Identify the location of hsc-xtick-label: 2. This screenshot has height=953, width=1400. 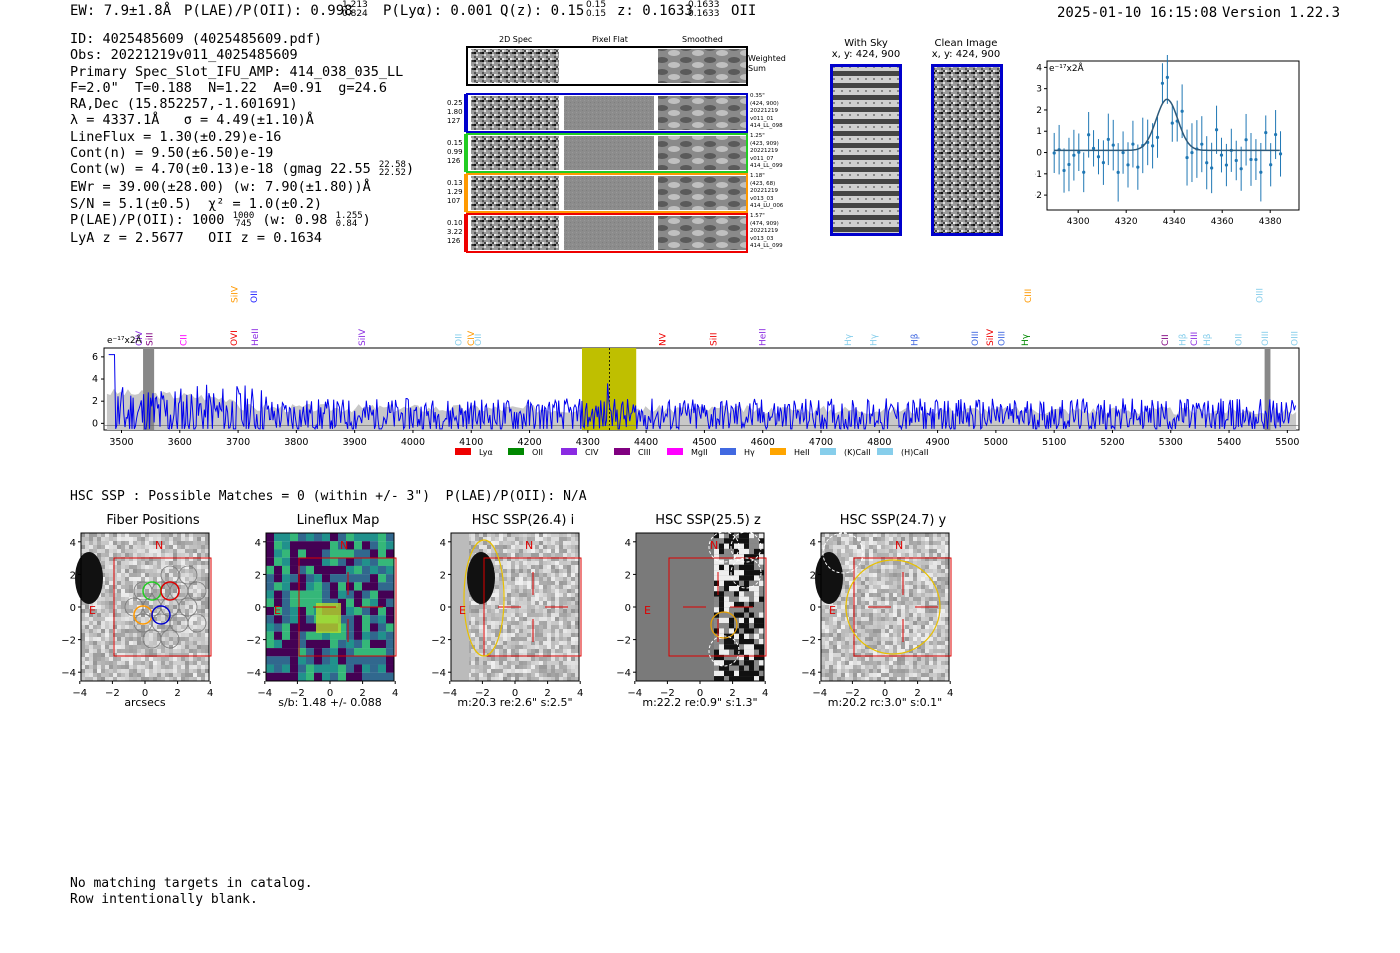
(732, 693).